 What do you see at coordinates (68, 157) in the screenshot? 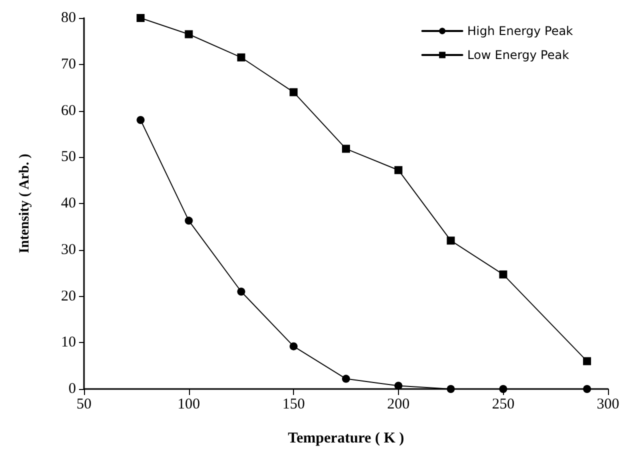
I see `y-tick-label: 50` at bounding box center [68, 157].